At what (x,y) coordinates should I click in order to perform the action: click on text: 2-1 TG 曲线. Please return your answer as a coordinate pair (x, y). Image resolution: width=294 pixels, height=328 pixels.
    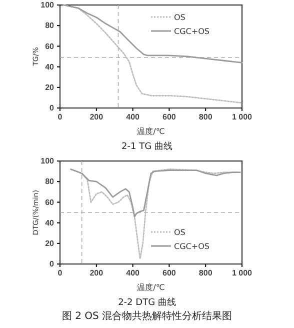
    Looking at the image, I should click on (147, 146).